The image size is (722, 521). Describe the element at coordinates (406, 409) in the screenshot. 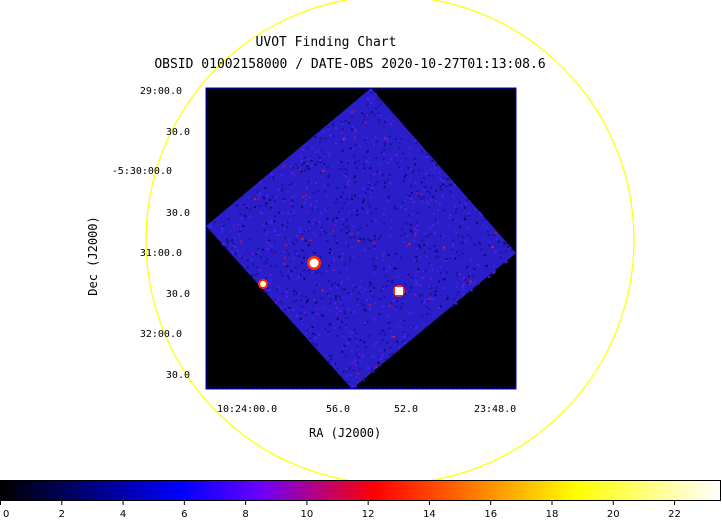

I see `ra-tick: 52.0` at that location.